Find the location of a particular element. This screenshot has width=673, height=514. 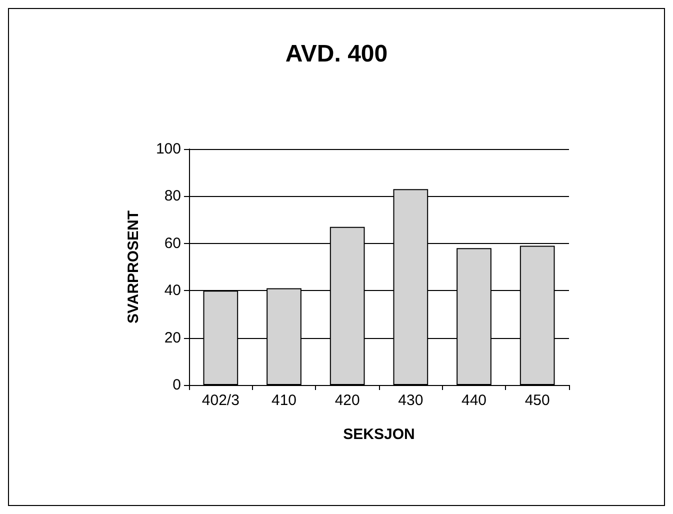

x-tick-label: 450 is located at coordinates (537, 400).